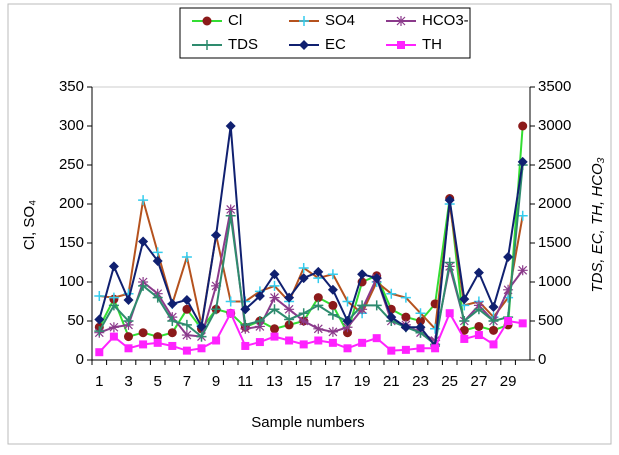 The width and height of the screenshot is (619, 455). What do you see at coordinates (550, 320) in the screenshot?
I see `y2-tick-label: 500` at bounding box center [550, 320].